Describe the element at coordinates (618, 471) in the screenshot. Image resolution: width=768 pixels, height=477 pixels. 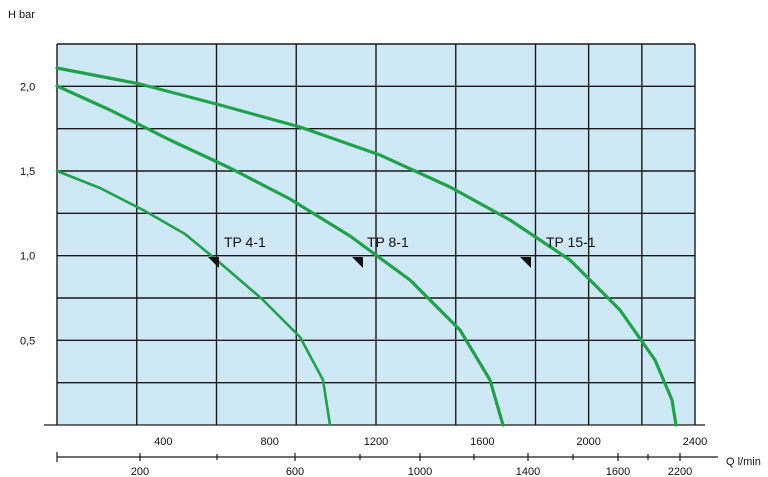
I see `x-tick-label-lower: 1600` at that location.